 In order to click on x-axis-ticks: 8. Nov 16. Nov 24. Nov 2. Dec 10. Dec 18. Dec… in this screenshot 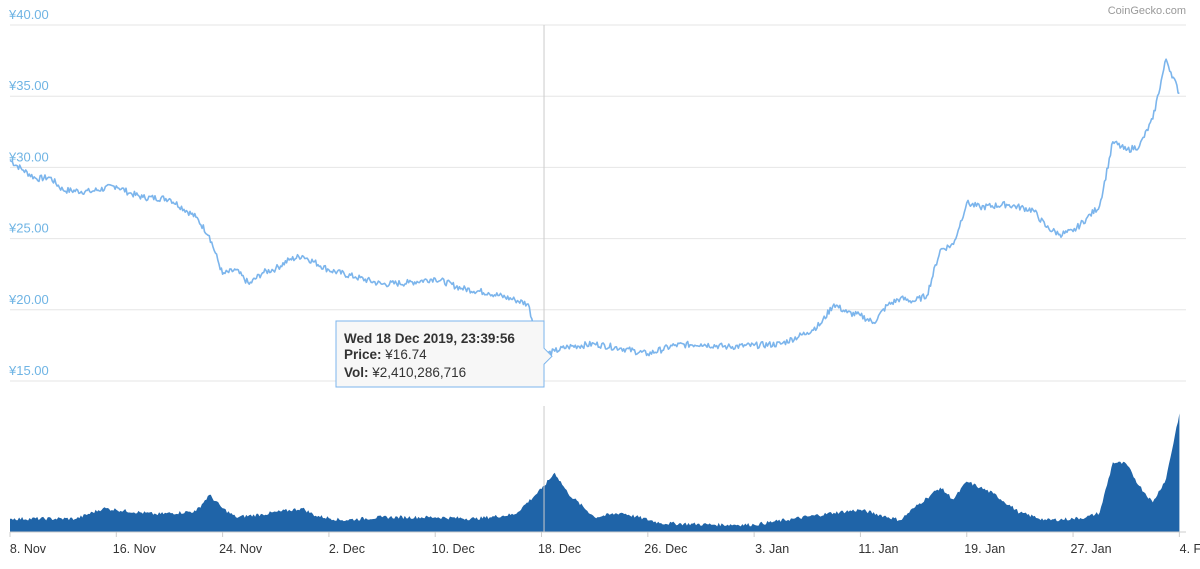, I will do `click(604, 544)`.